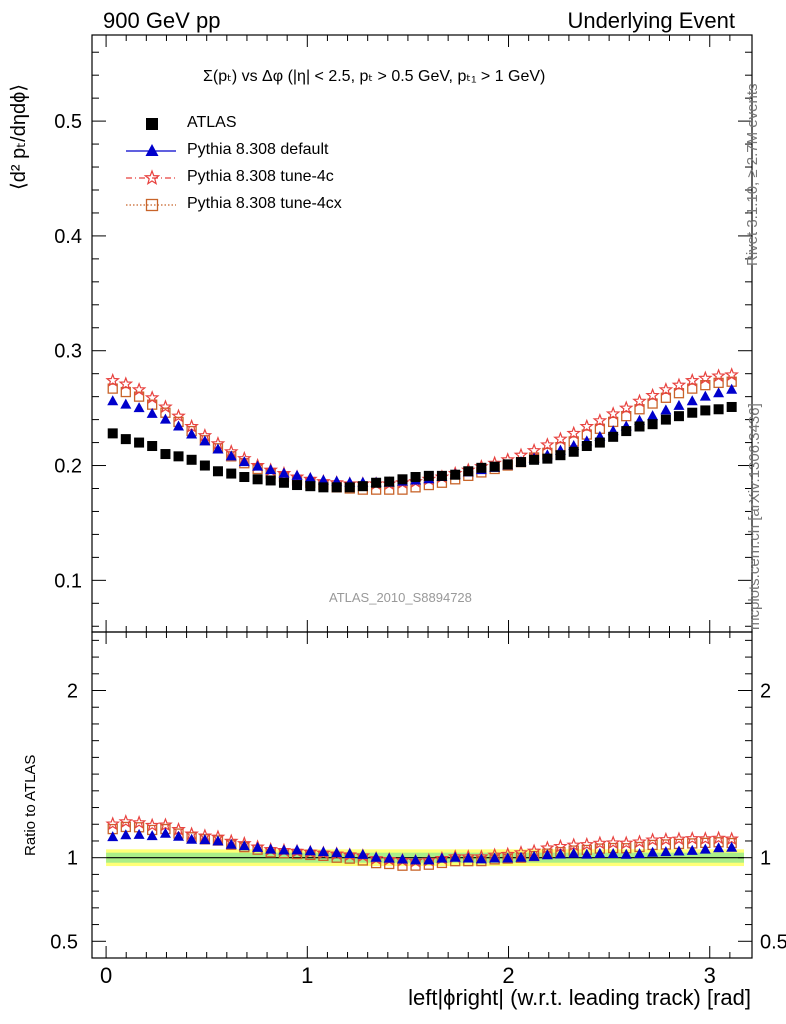  I want to click on ratio-y-tick-label-left: 0.5, so click(64, 942).